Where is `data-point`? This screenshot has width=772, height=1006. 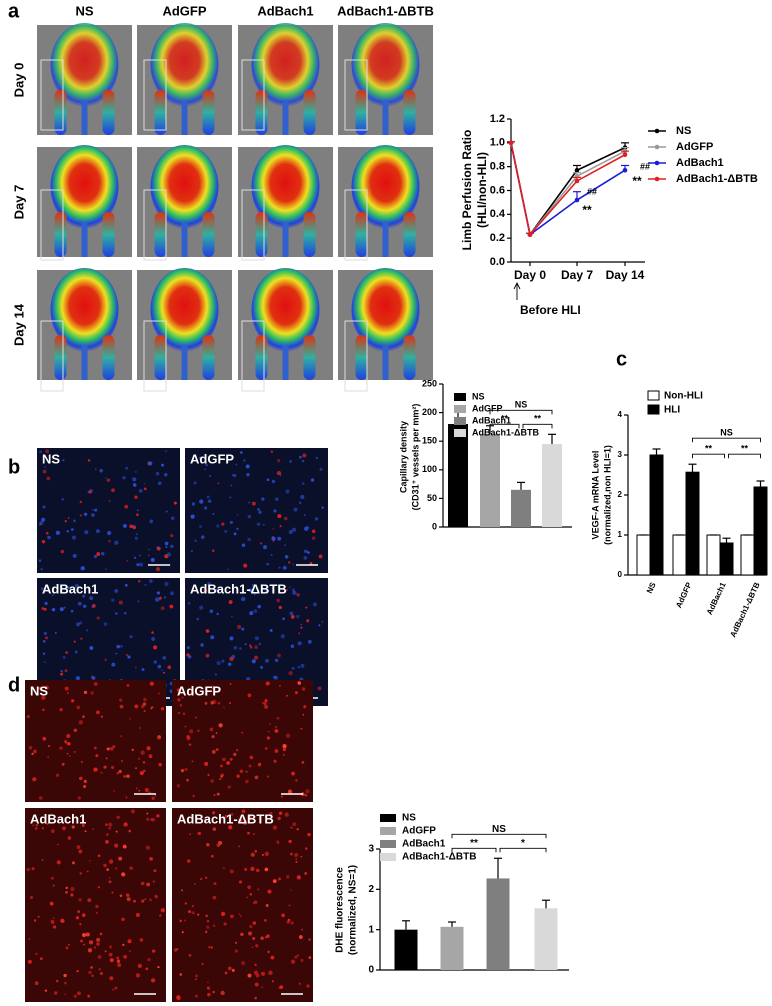 data-point is located at coordinates (625, 155).